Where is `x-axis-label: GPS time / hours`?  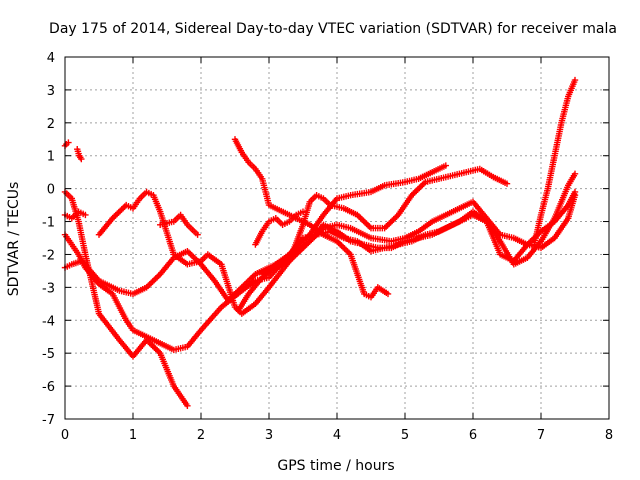
x-axis-label: GPS time / hours is located at coordinates (335, 466).